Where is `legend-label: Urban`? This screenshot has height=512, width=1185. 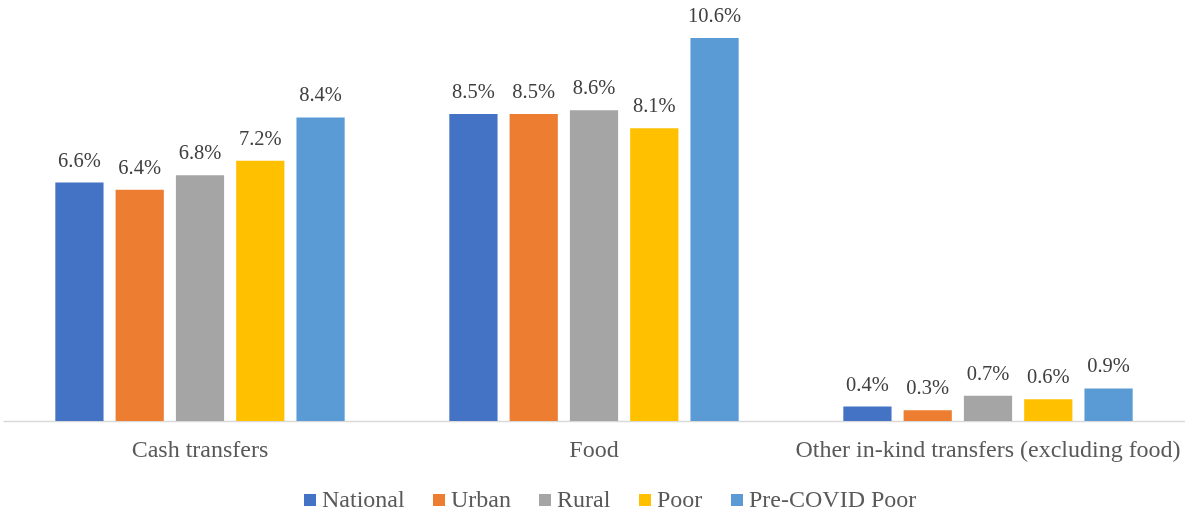
legend-label: Urban is located at coordinates (481, 499).